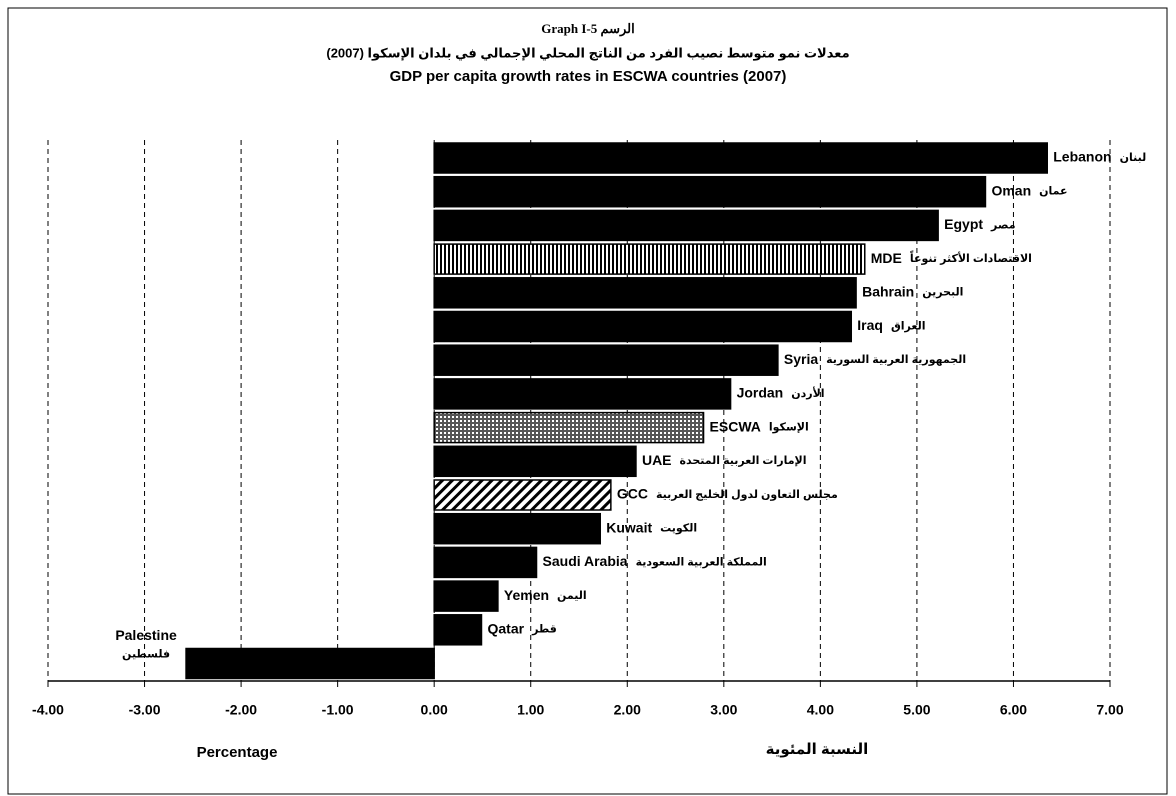 The width and height of the screenshot is (1176, 796). What do you see at coordinates (916, 710) in the screenshot?
I see `x-tick-label: 5.00` at bounding box center [916, 710].